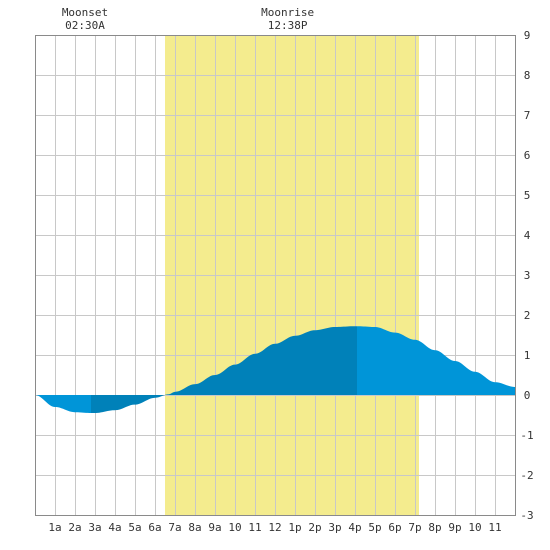 The width and height of the screenshot is (550, 550). I want to click on y-tick-label: 6, so click(527, 155).